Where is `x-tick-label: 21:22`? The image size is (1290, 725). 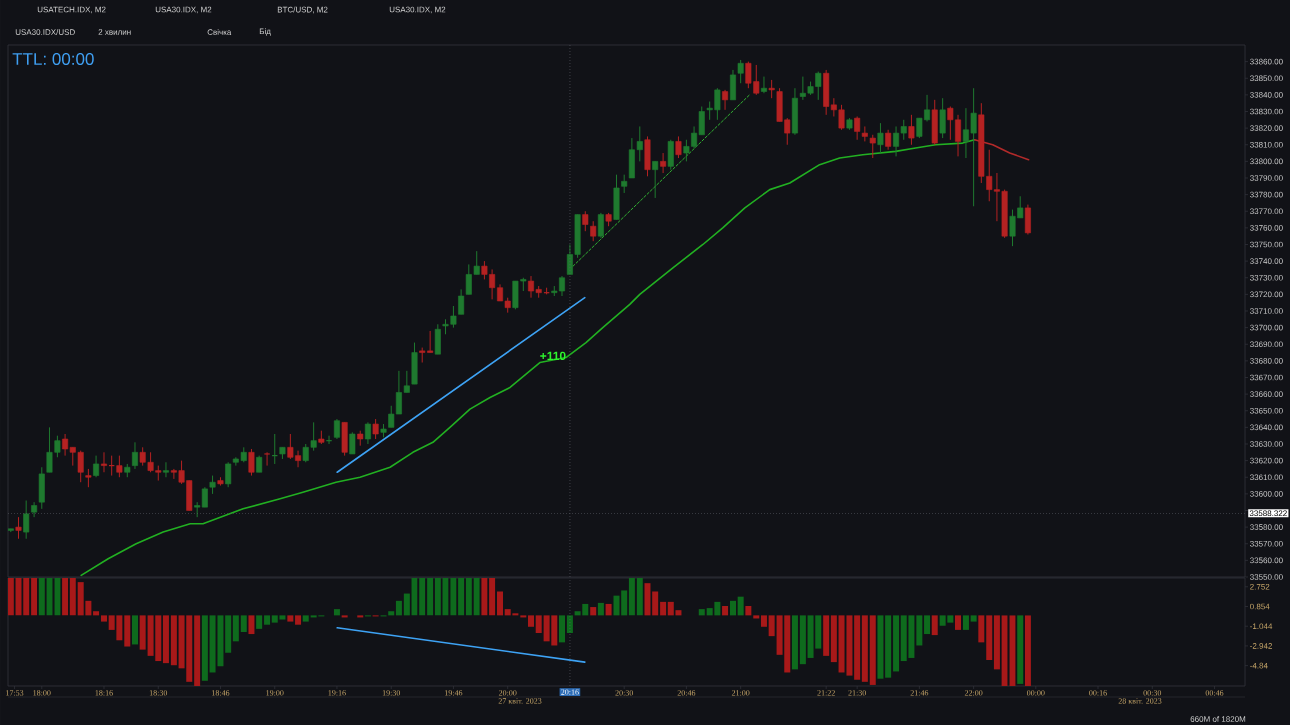
x-tick-label: 21:22 is located at coordinates (826, 693).